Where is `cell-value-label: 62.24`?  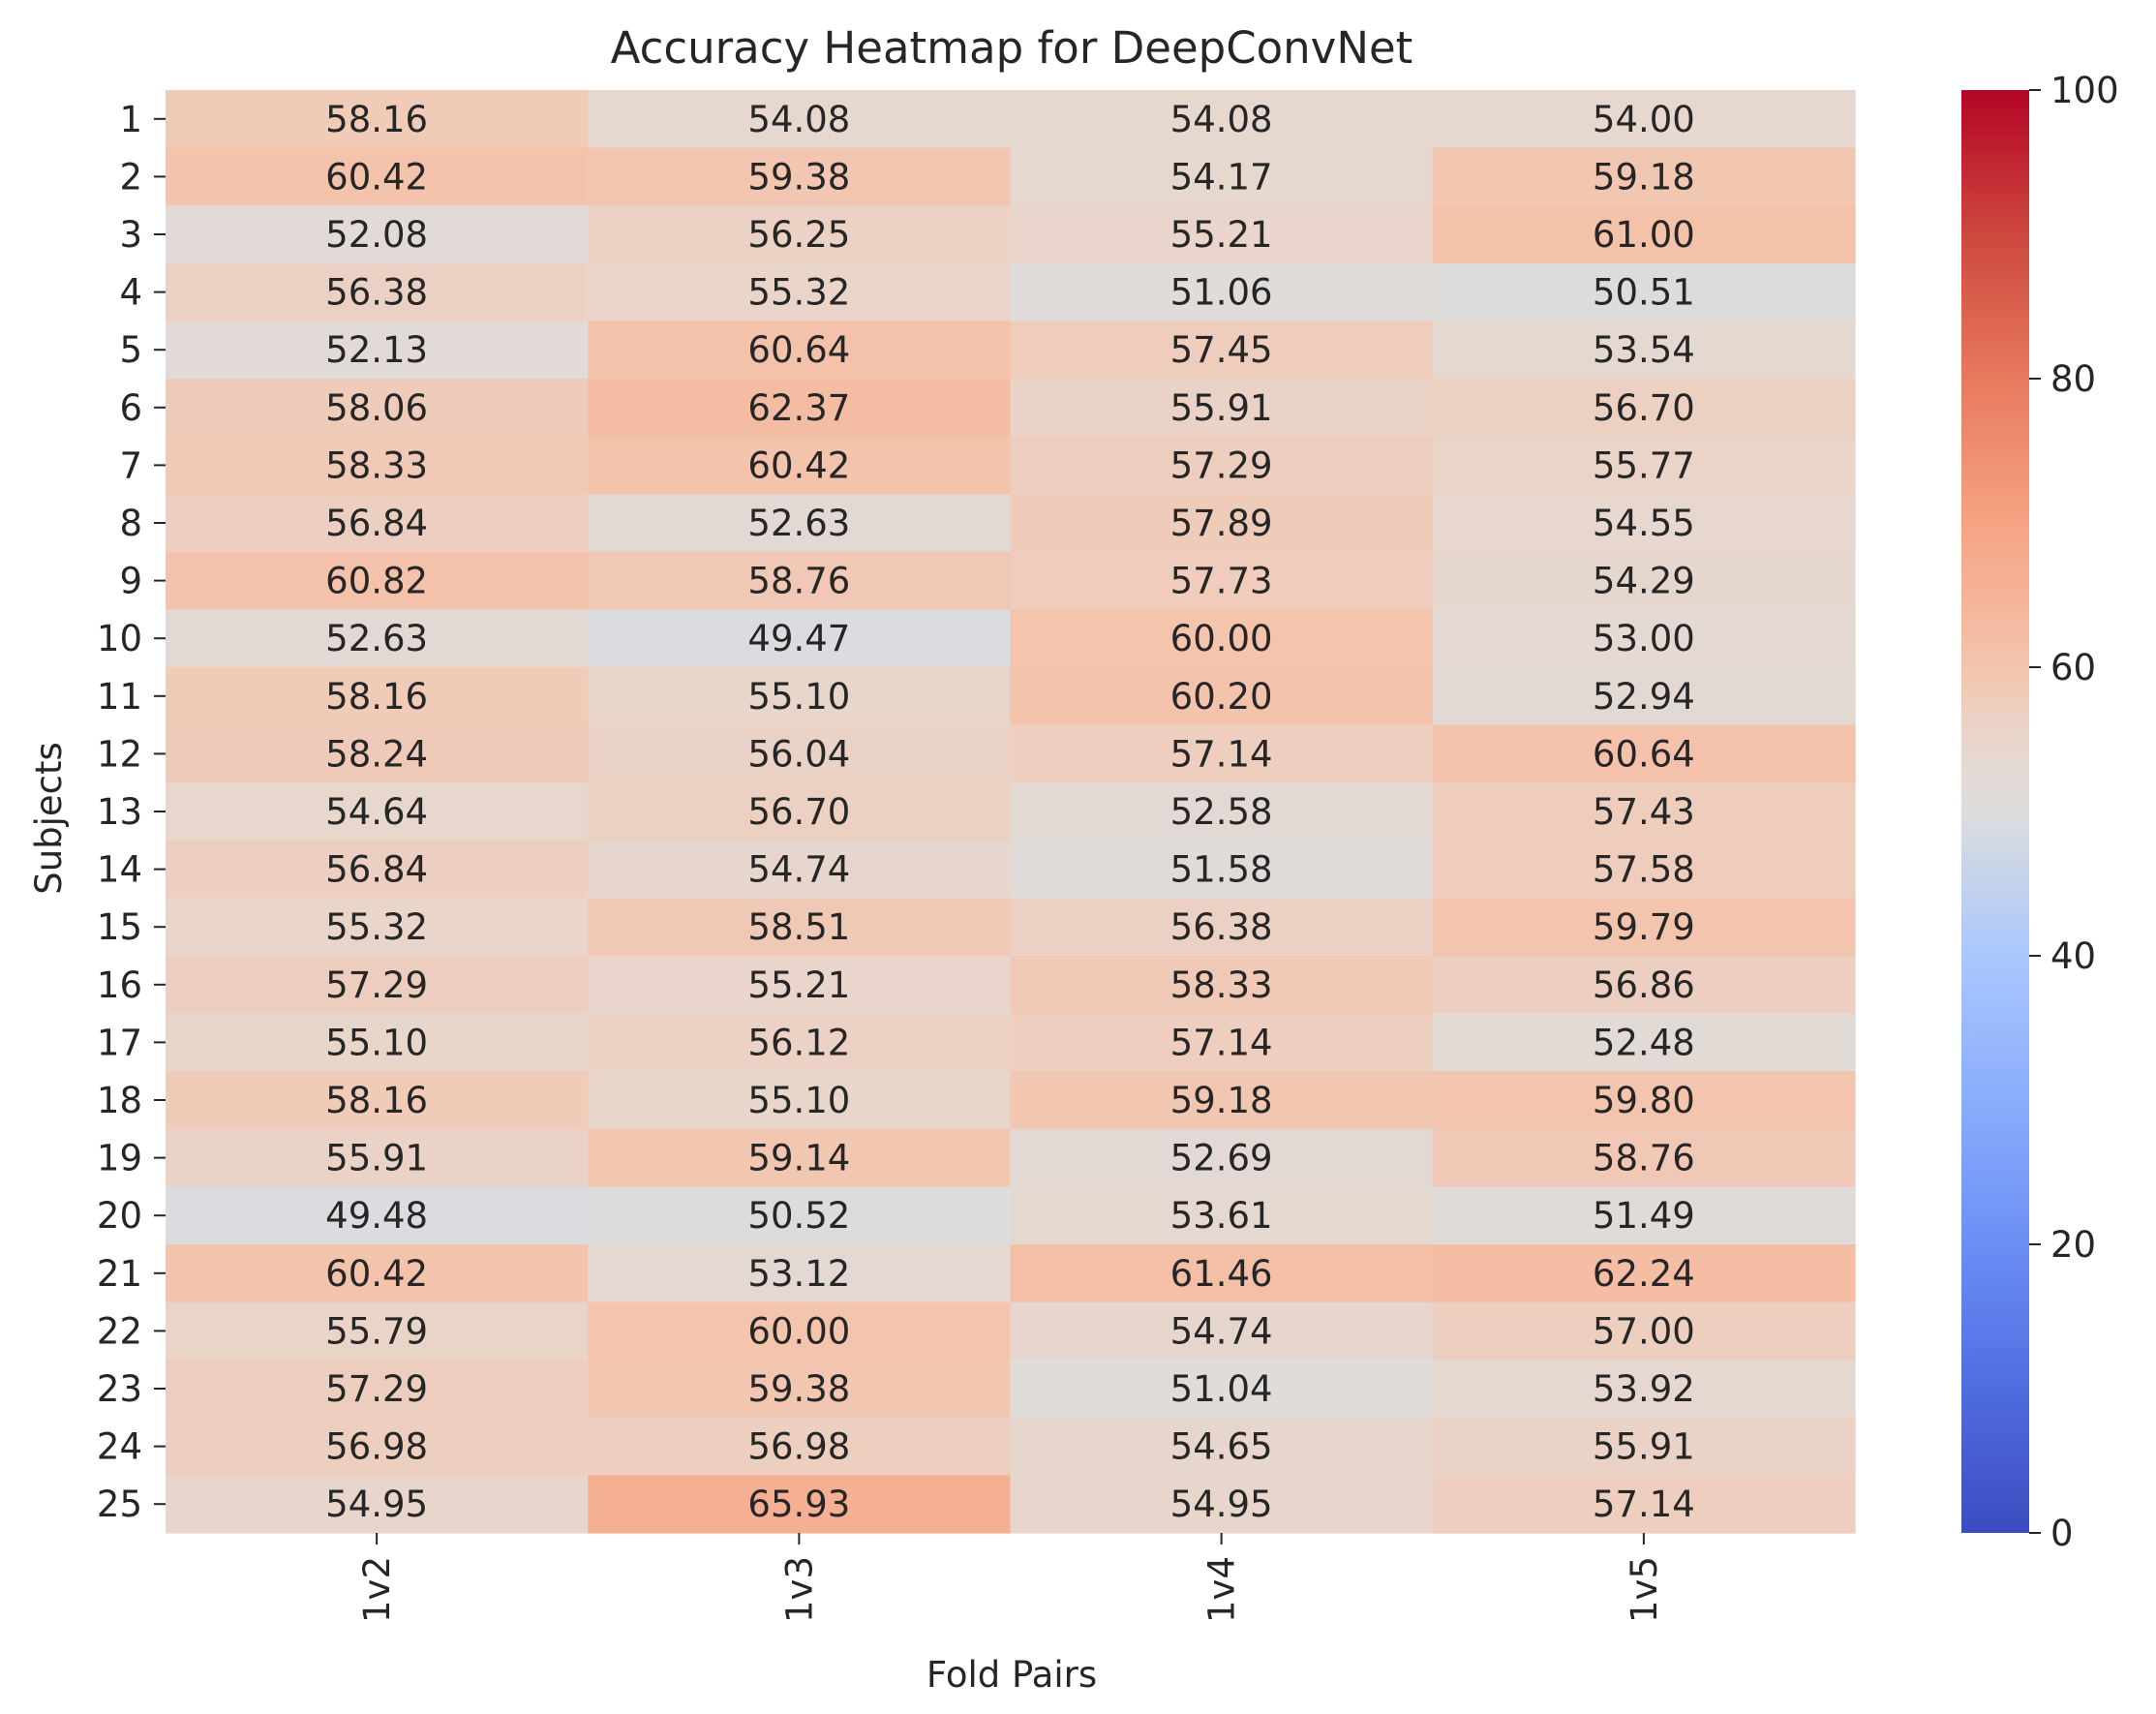
cell-value-label: 62.24 is located at coordinates (1644, 1274).